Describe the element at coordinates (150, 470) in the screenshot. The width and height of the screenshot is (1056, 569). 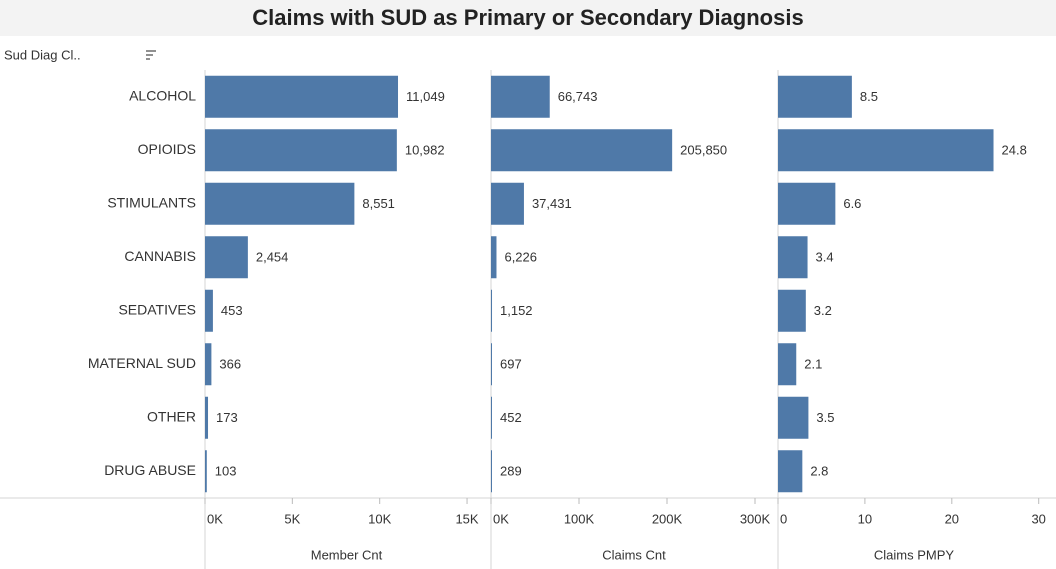
I see `category-label: DRUG ABUSE` at that location.